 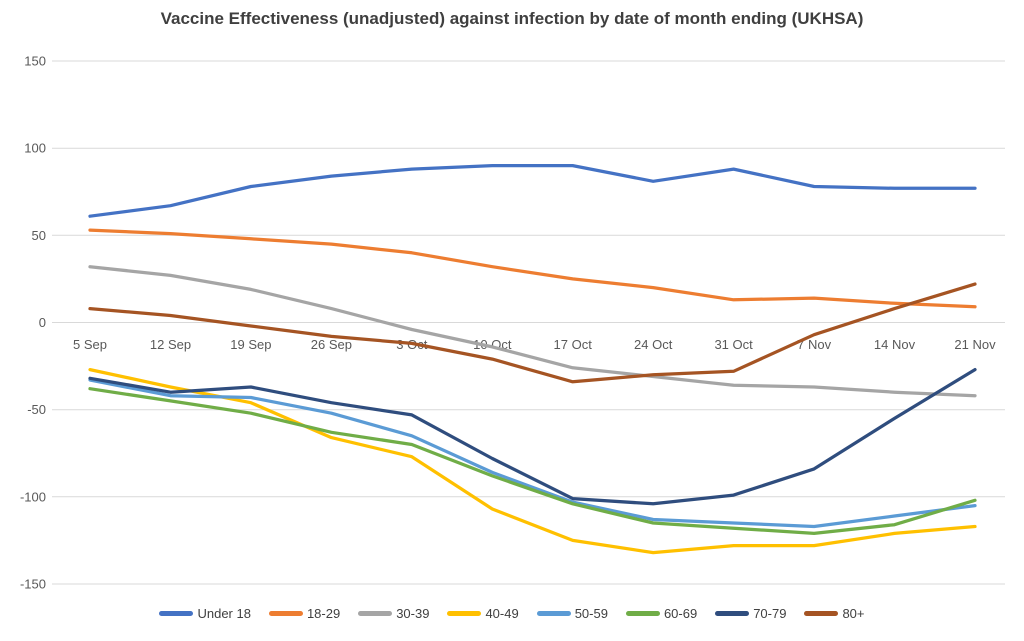 I want to click on x-tick-label-5-sep: 5 Sep, so click(x=90, y=344).